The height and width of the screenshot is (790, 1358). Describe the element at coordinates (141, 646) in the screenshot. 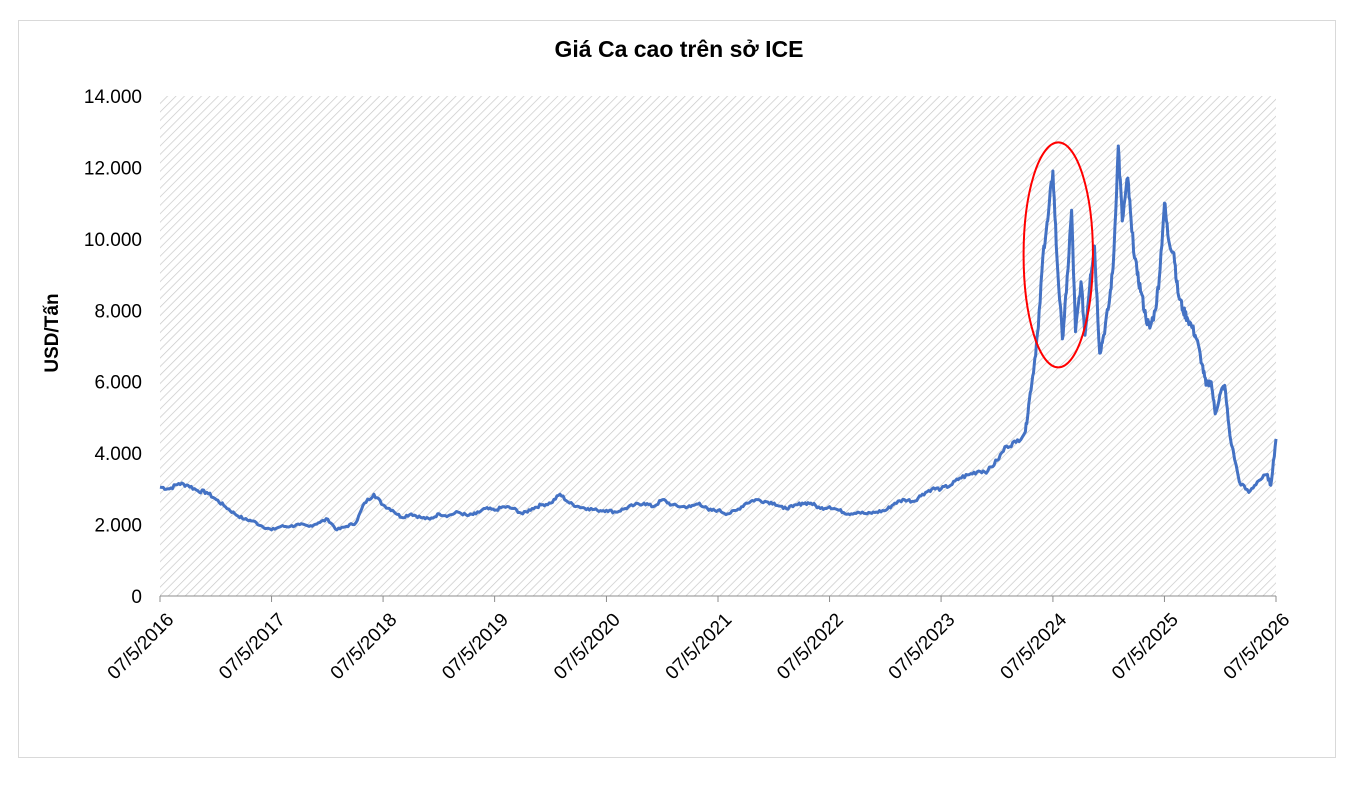

I see `x-tick-label: 07/5/2016` at that location.